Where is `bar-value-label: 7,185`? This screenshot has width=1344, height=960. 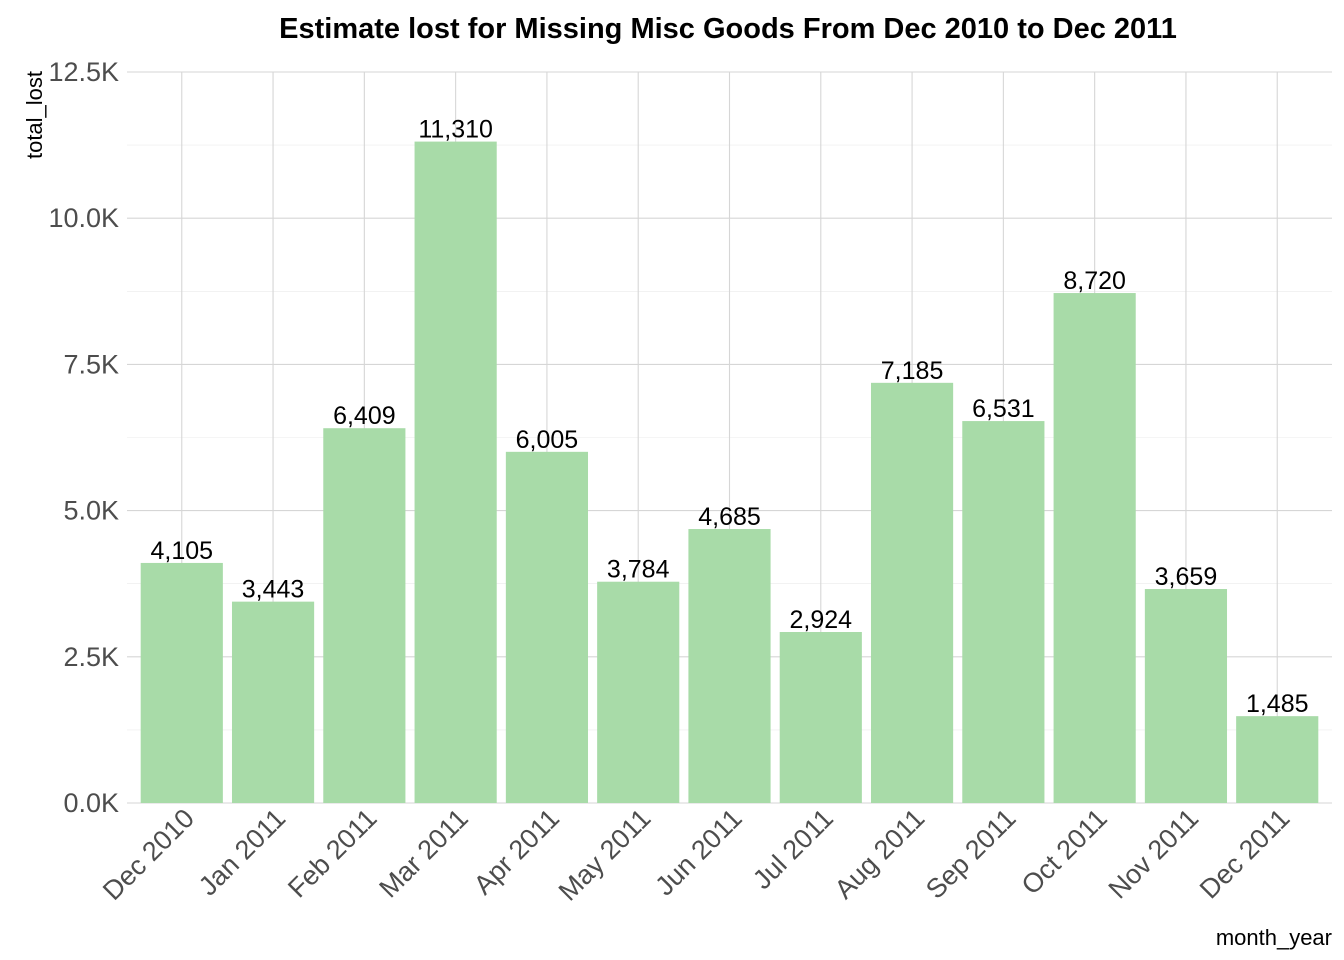
bar-value-label: 7,185 is located at coordinates (912, 371).